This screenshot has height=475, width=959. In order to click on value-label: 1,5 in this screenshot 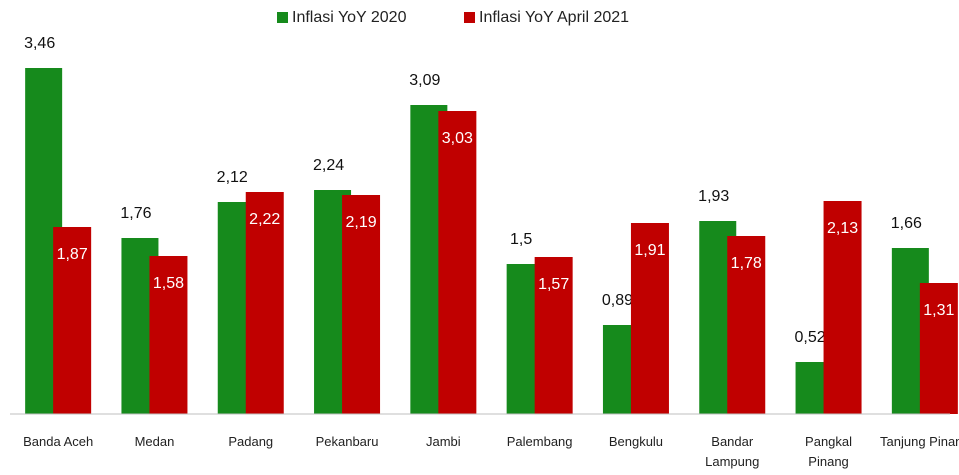, I will do `click(521, 239)`.